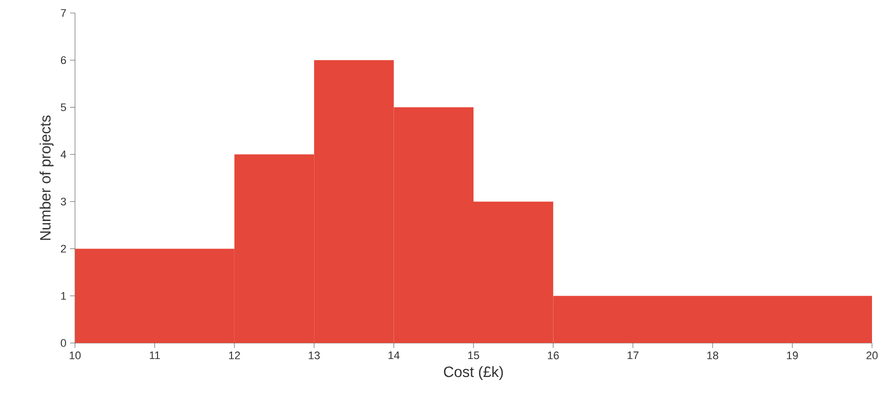  I want to click on x-tick-label: 16, so click(553, 356).